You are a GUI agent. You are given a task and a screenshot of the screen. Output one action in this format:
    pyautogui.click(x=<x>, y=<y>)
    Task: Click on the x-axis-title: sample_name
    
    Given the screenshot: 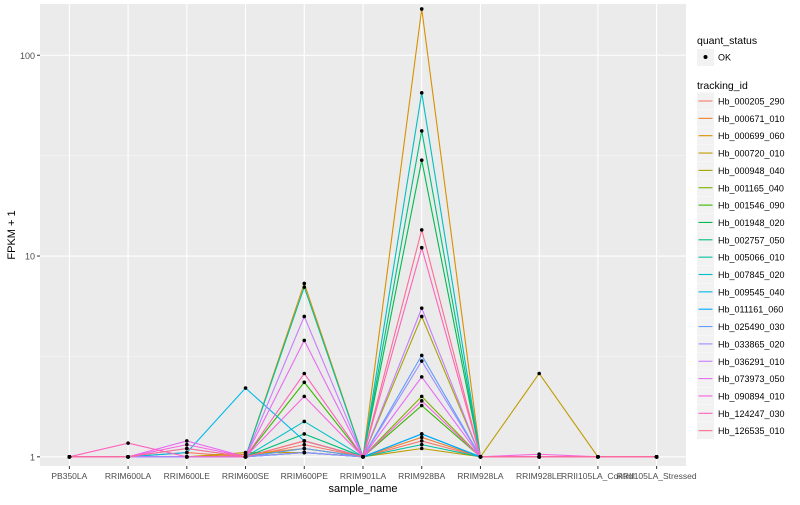 What is the action you would take?
    pyautogui.click(x=362, y=489)
    